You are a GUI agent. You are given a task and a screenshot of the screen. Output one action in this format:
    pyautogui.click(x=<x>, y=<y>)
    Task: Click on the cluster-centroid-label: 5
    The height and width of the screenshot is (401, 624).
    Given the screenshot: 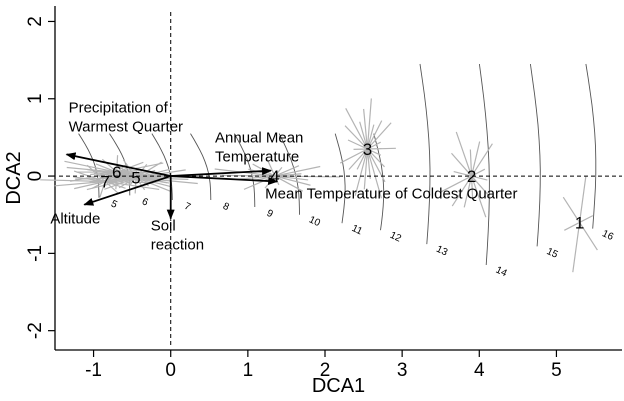 What is the action you would take?
    pyautogui.click(x=135, y=178)
    